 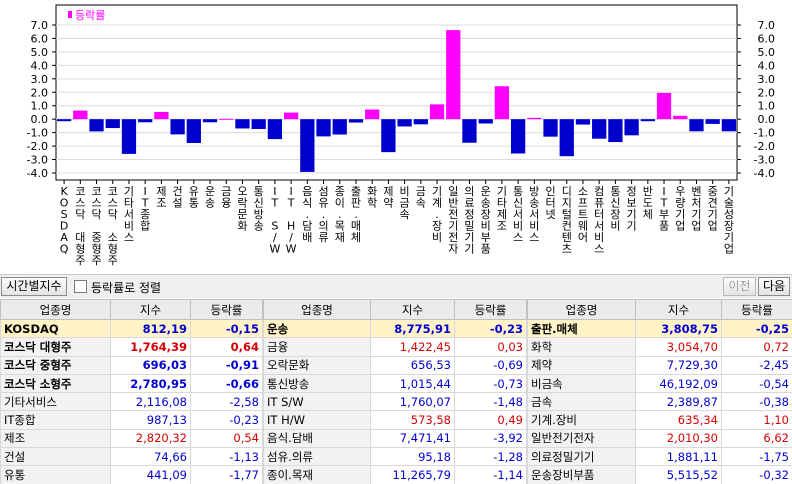 I want to click on sector-index: 95,18, so click(x=412, y=457).